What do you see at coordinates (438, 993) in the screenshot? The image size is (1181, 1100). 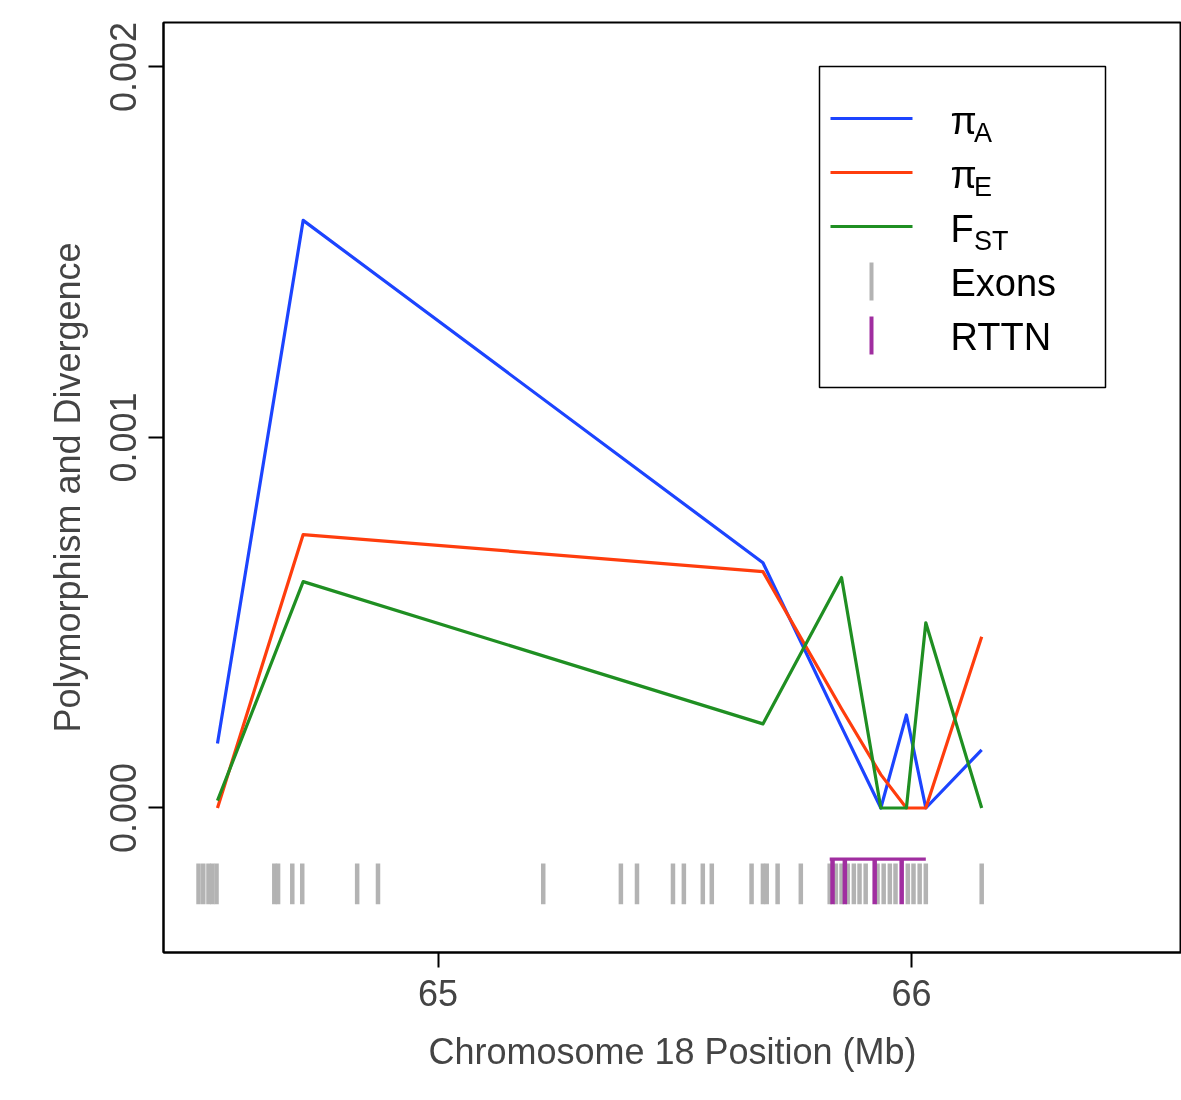 I see `x-tick-label: 65` at bounding box center [438, 993].